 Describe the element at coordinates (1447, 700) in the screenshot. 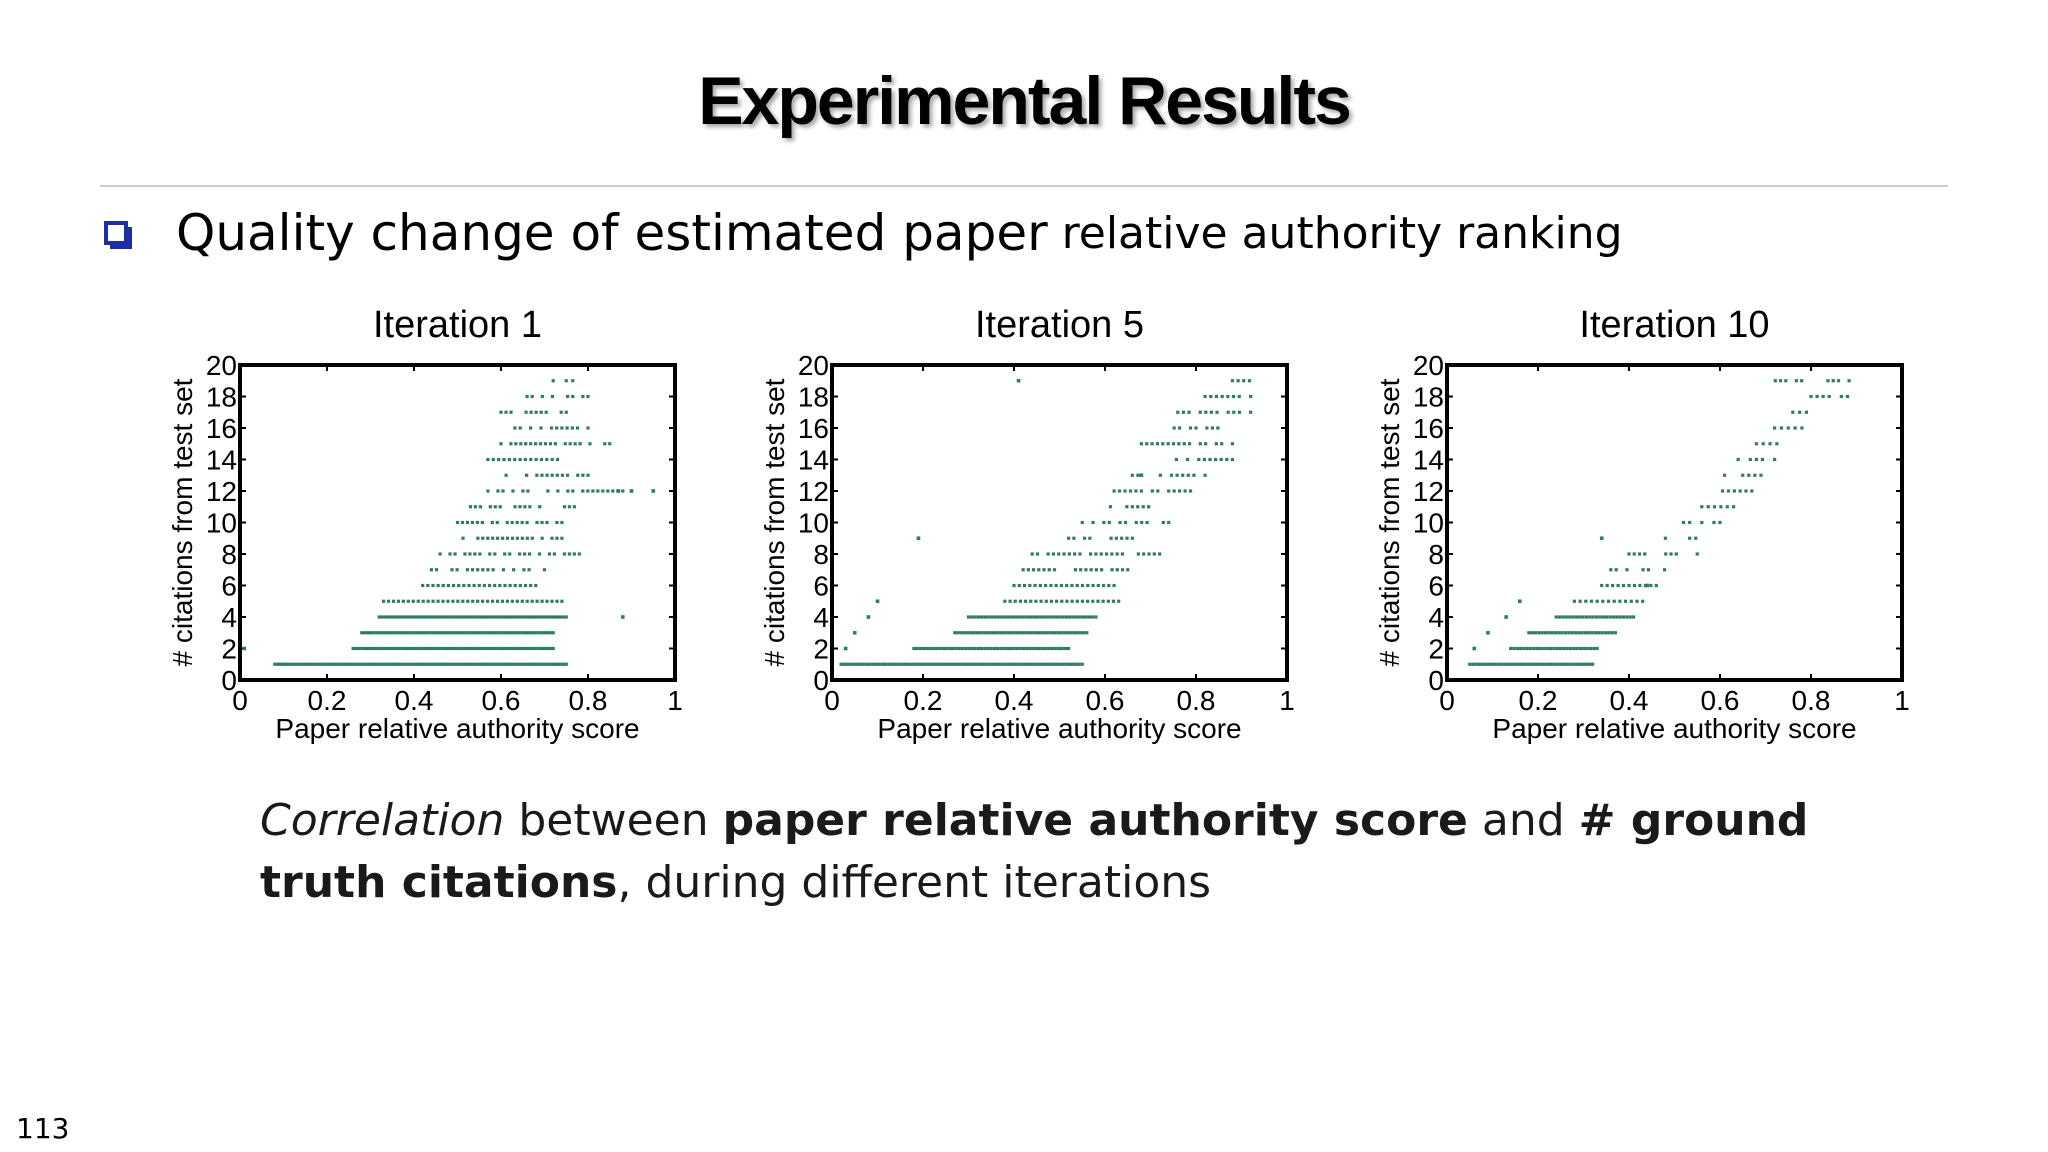

I see `x-tick-label: 0` at that location.